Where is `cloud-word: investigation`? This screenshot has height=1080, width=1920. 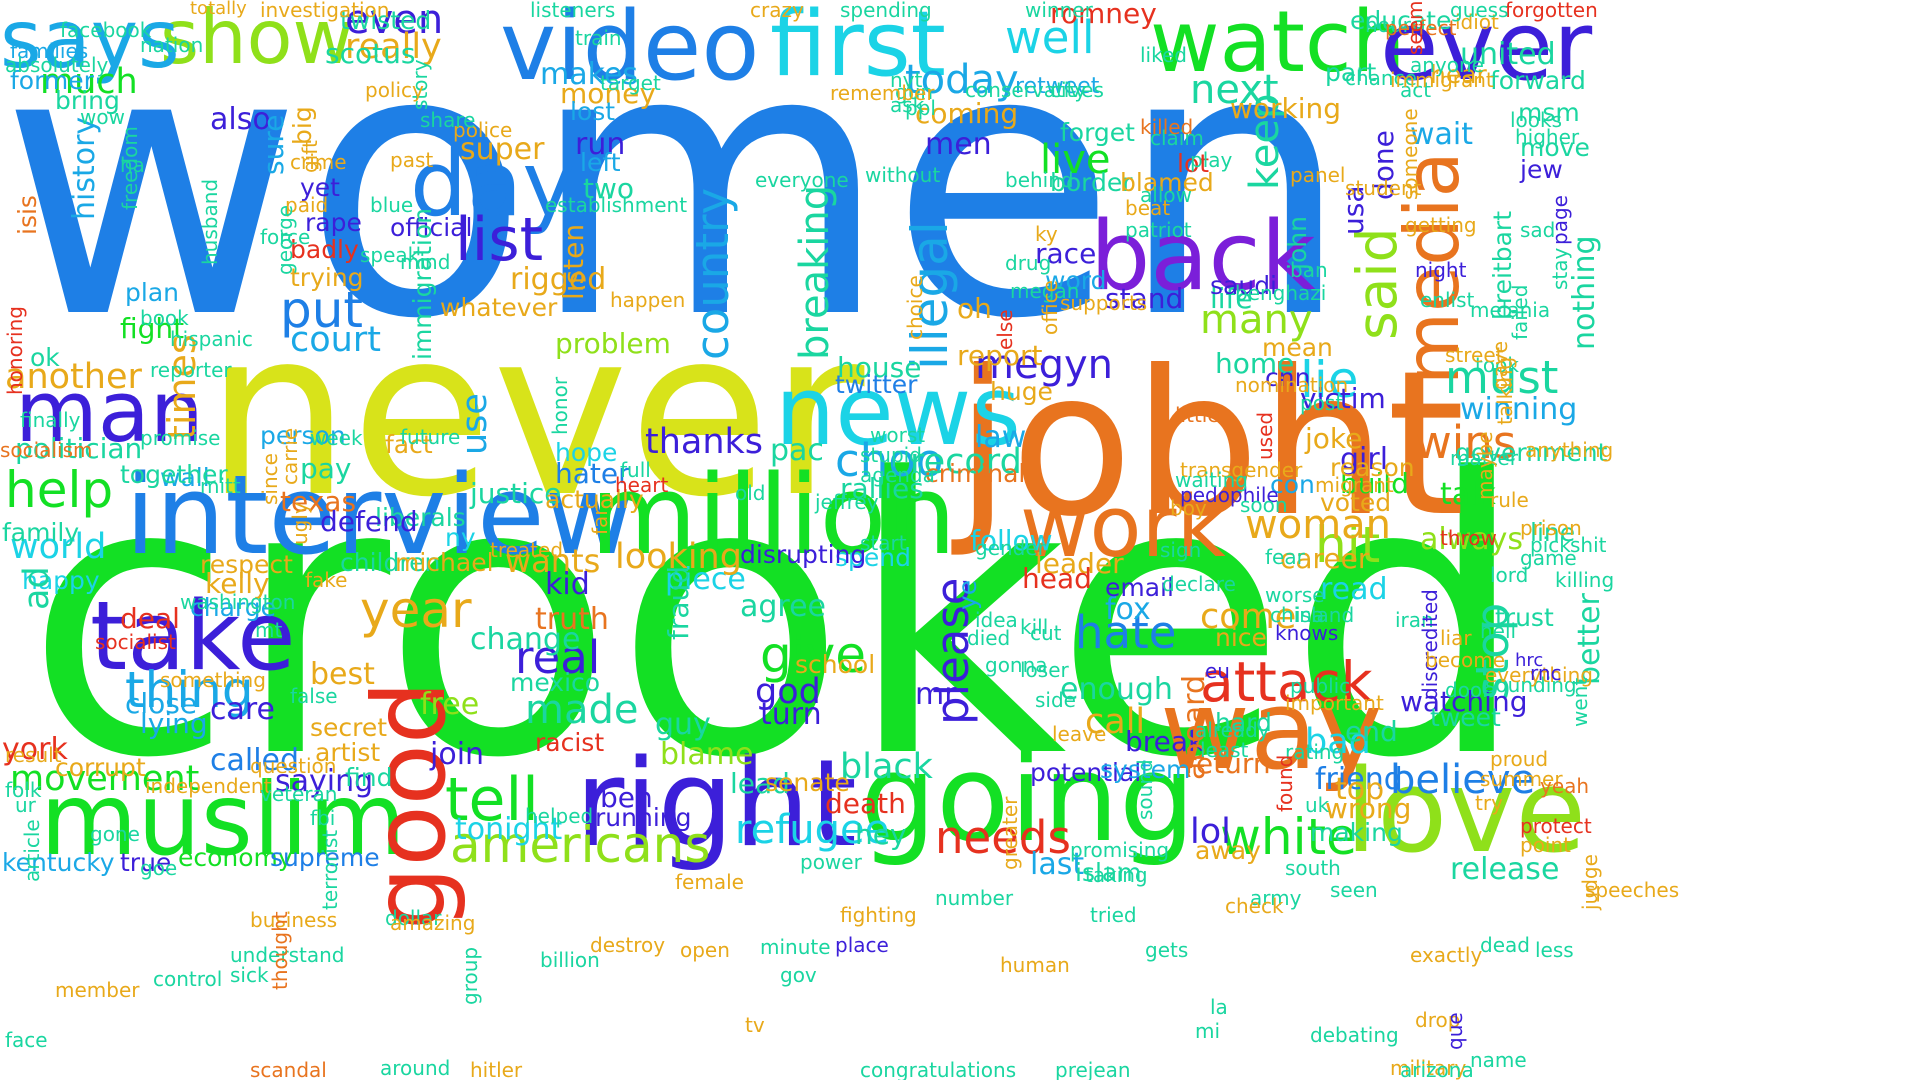
cloud-word: investigation is located at coordinates (325, 11).